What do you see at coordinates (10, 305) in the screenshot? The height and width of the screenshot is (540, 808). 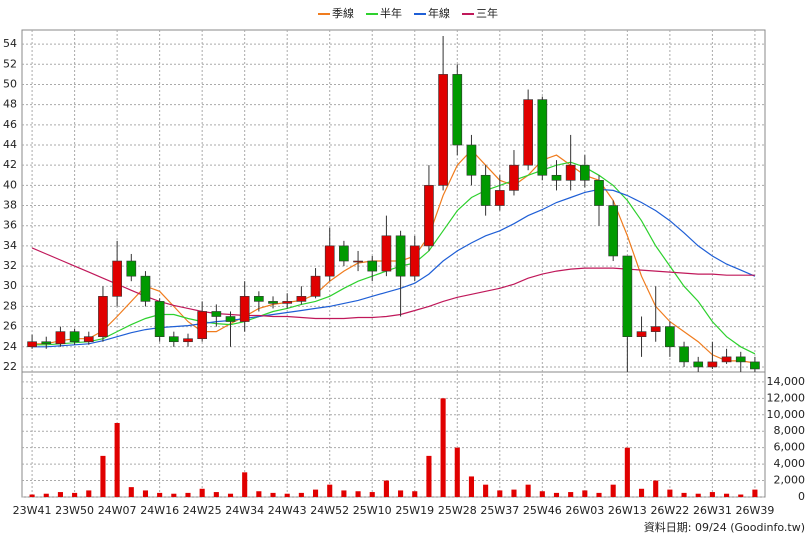 I see `y-tick-label: 28` at bounding box center [10, 305].